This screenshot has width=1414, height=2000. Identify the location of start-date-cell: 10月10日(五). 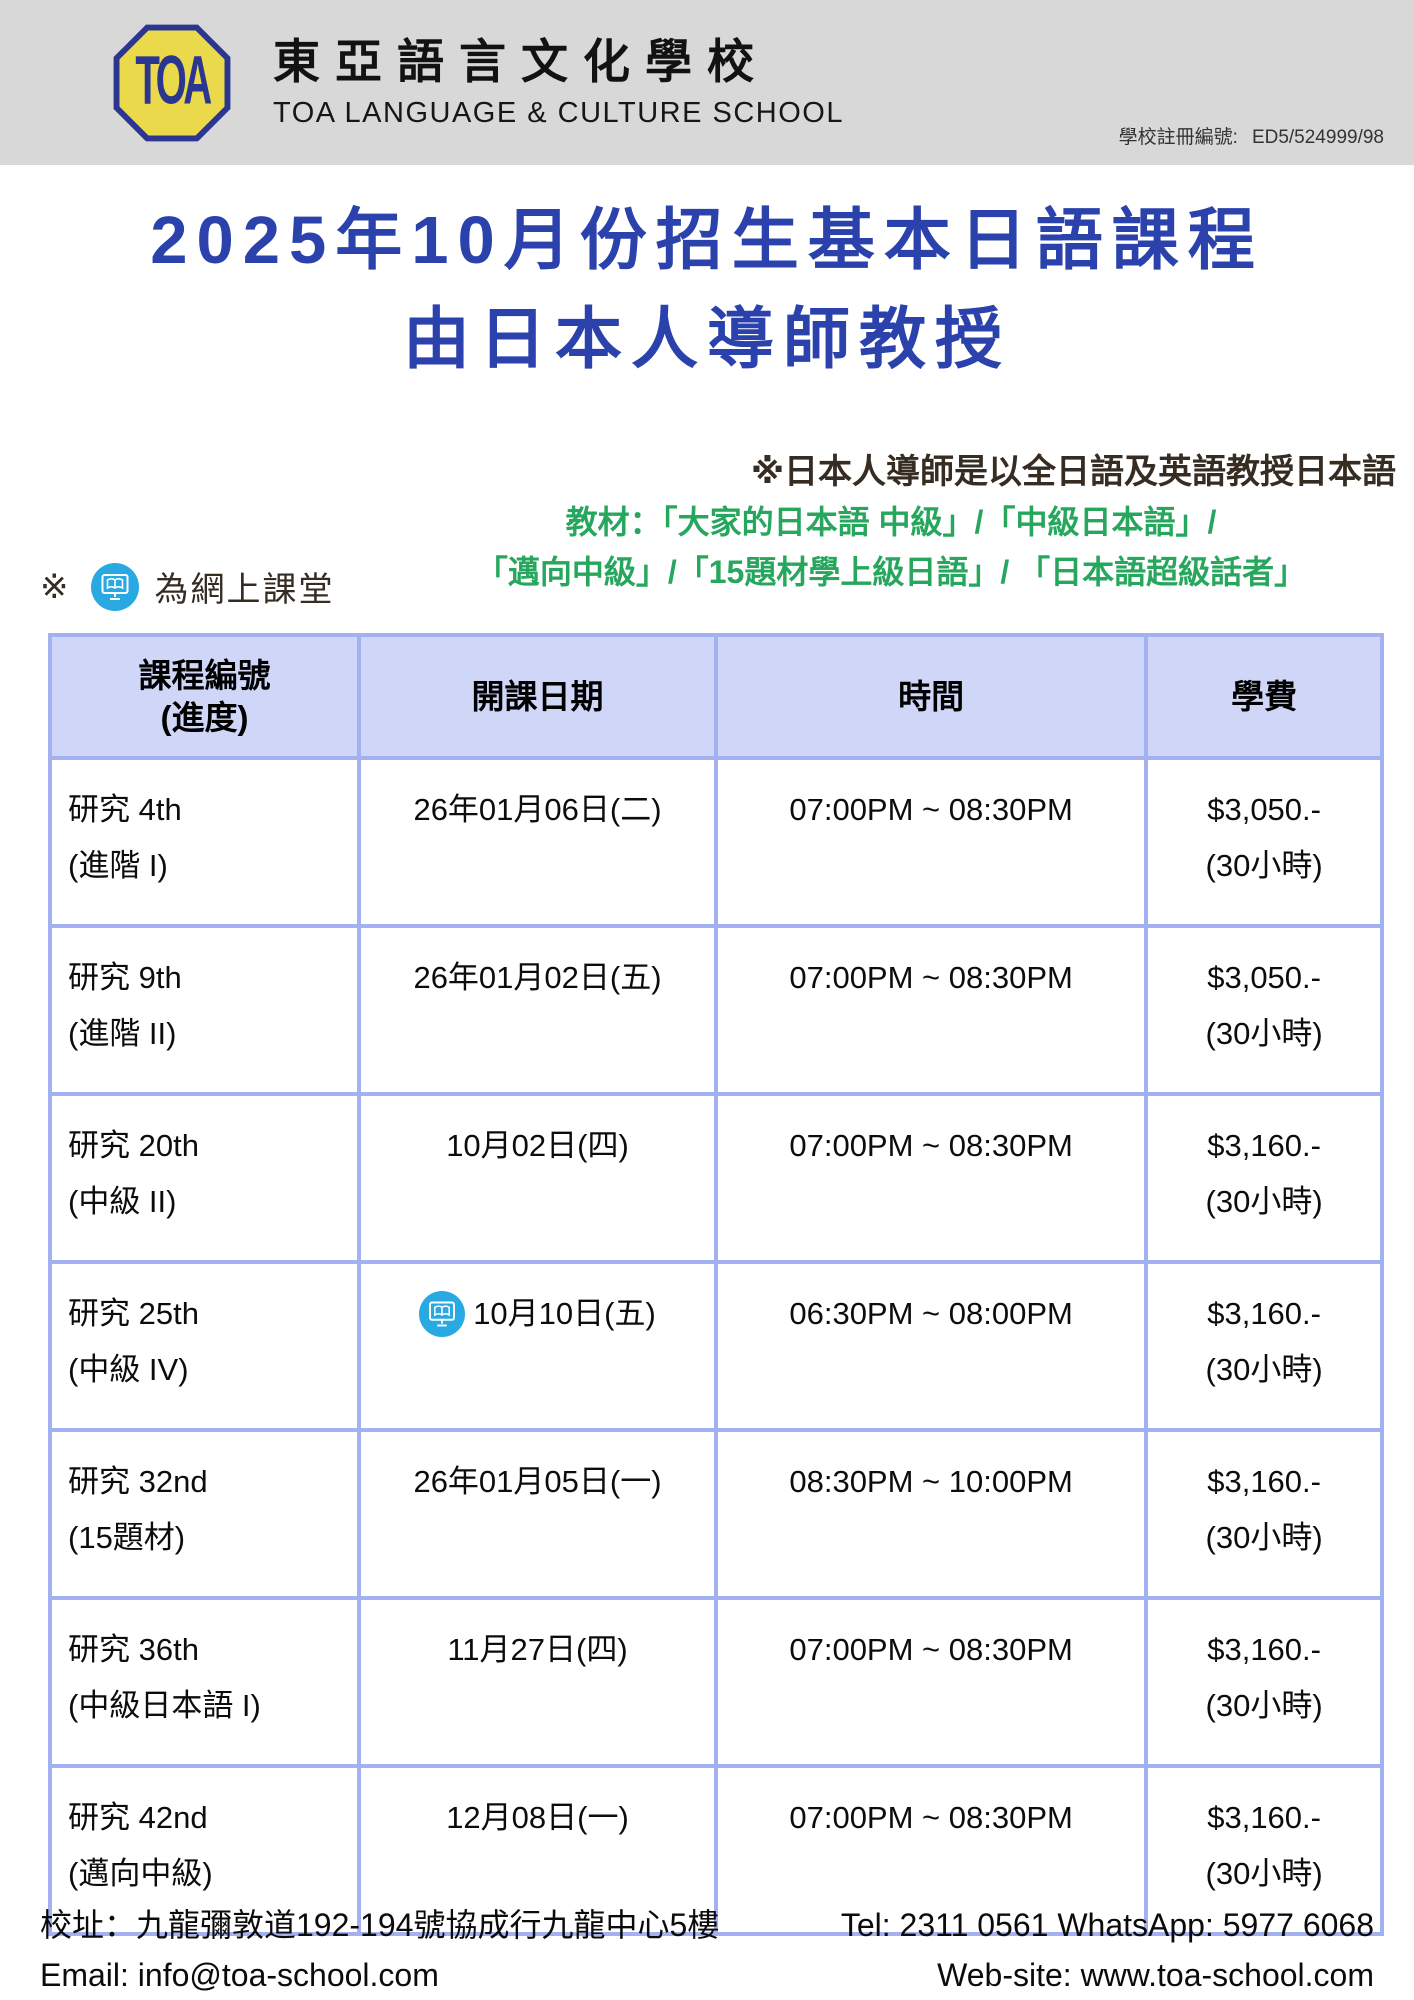
(537, 1346).